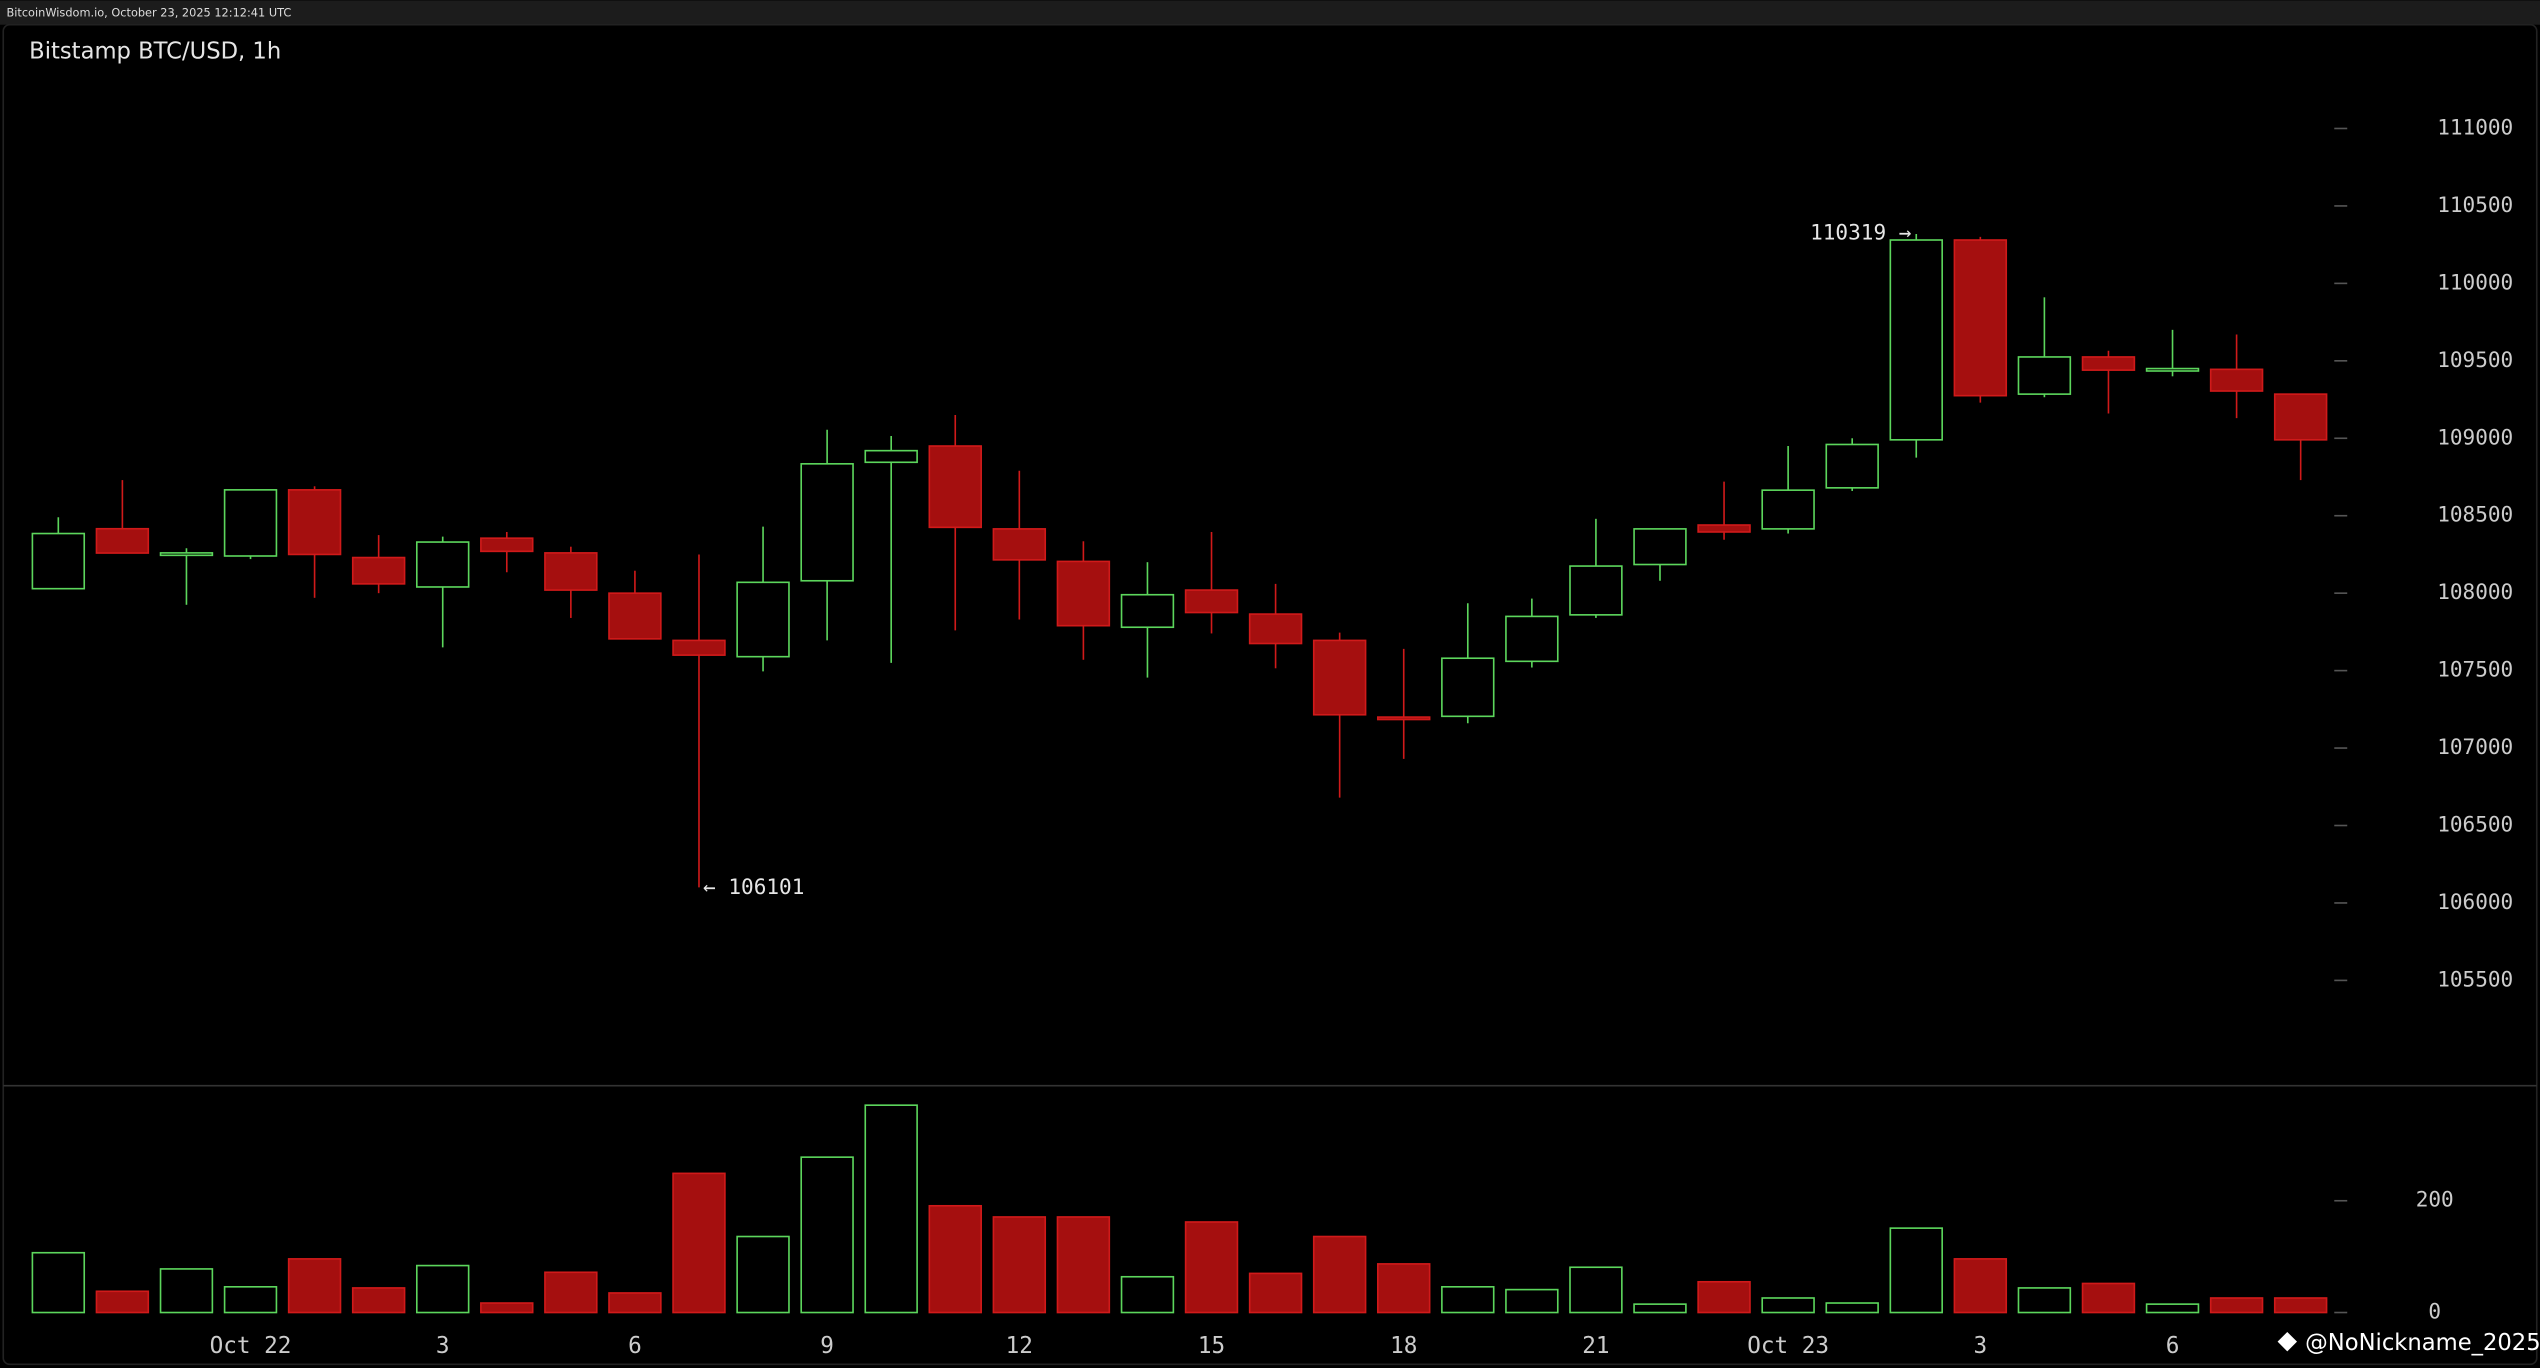 The height and width of the screenshot is (1368, 2540). I want to click on annotation: 110319 →, so click(1860, 232).